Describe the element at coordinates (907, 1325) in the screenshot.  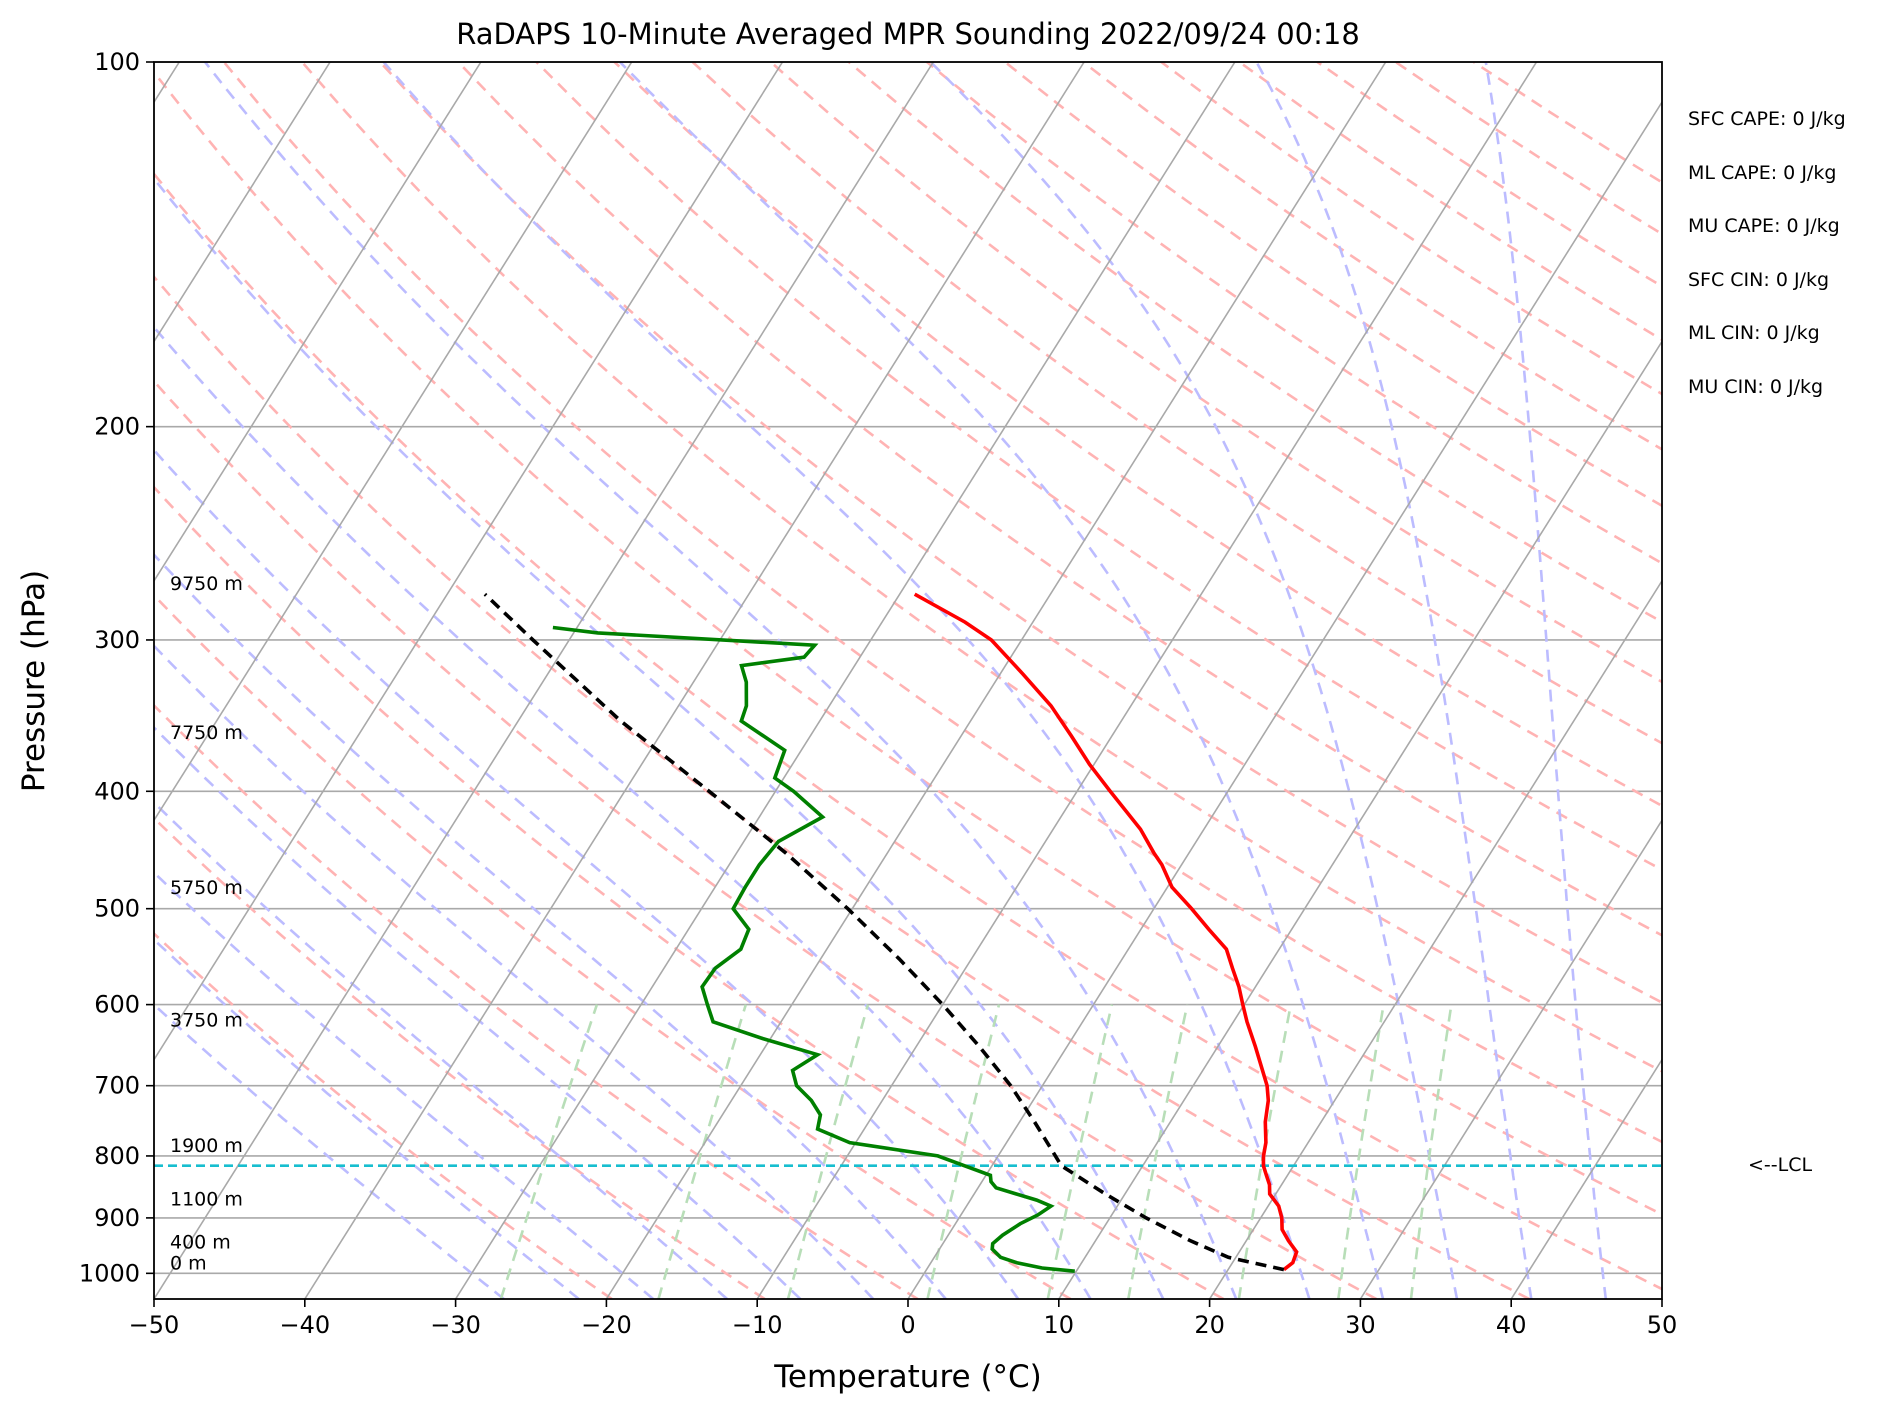
I see `x-tick-label: 0` at that location.